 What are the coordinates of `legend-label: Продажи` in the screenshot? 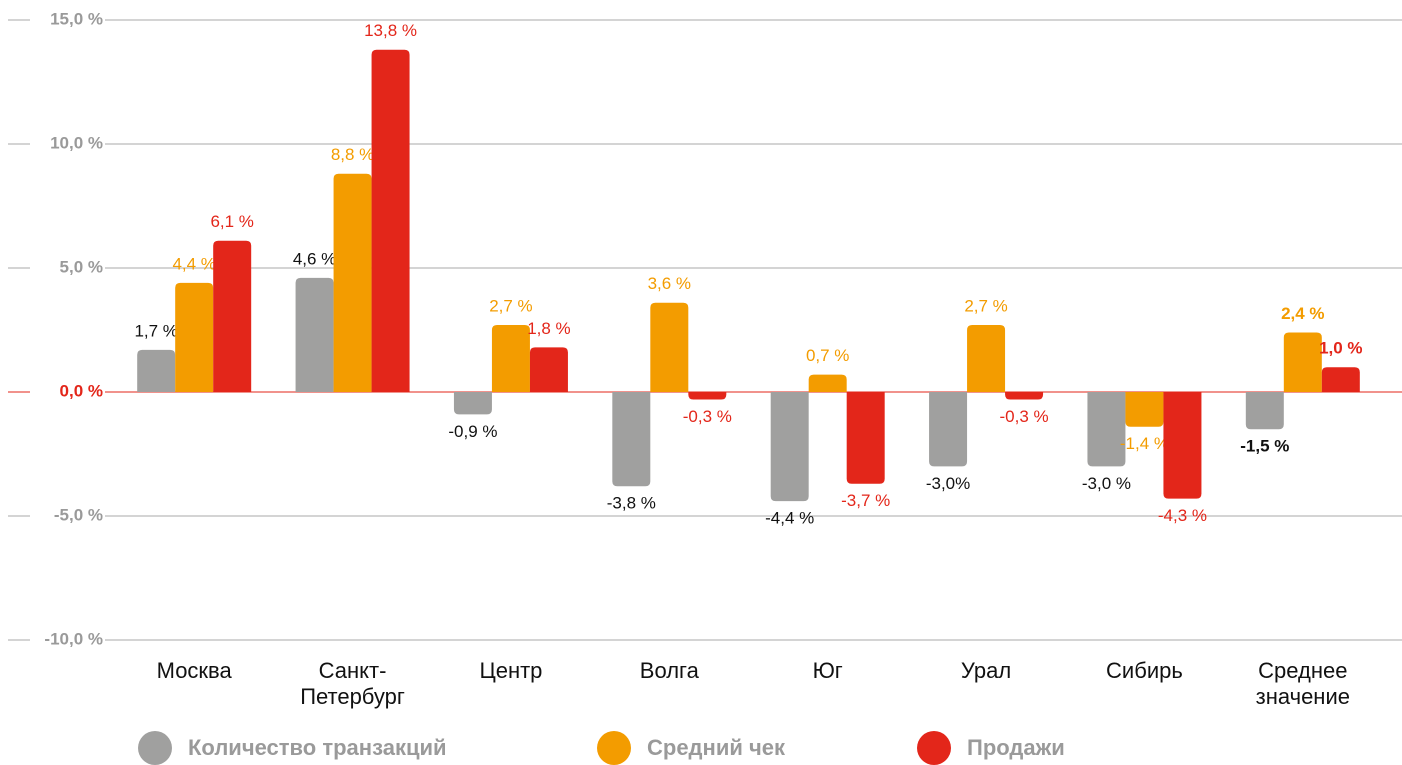 It's located at (1016, 747).